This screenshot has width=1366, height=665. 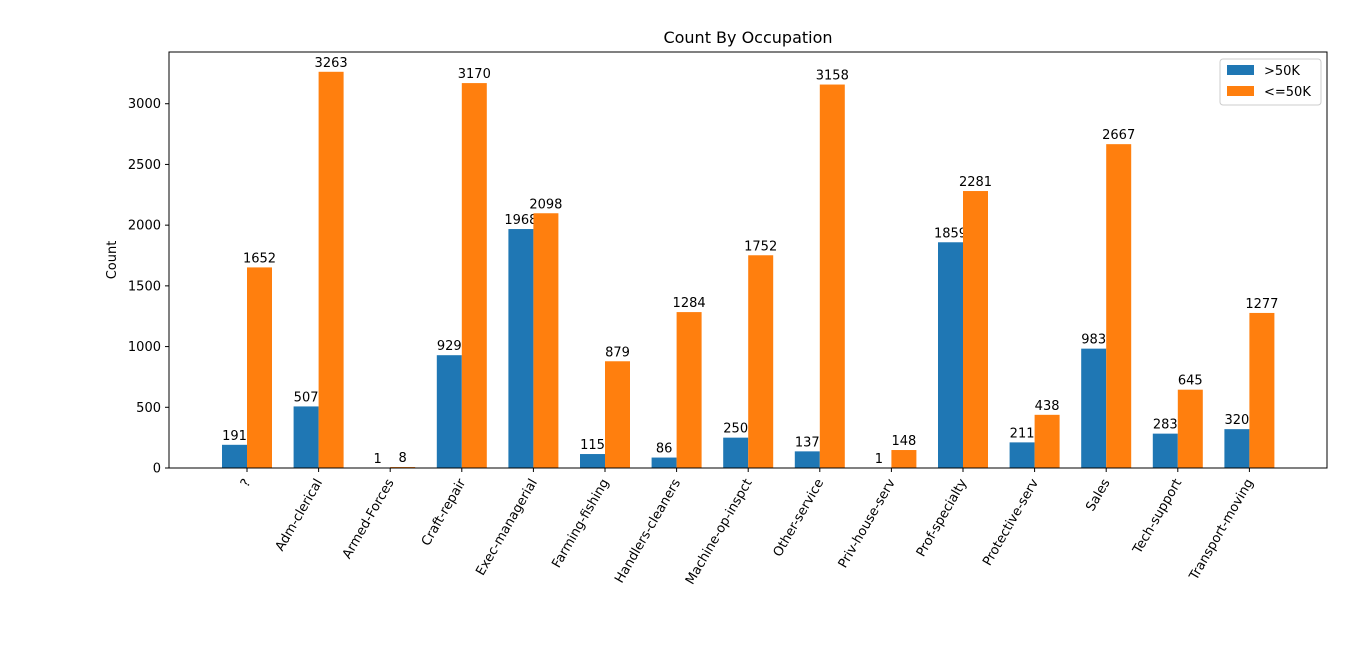 I want to click on y-tick-label: 2000, so click(x=144, y=226).